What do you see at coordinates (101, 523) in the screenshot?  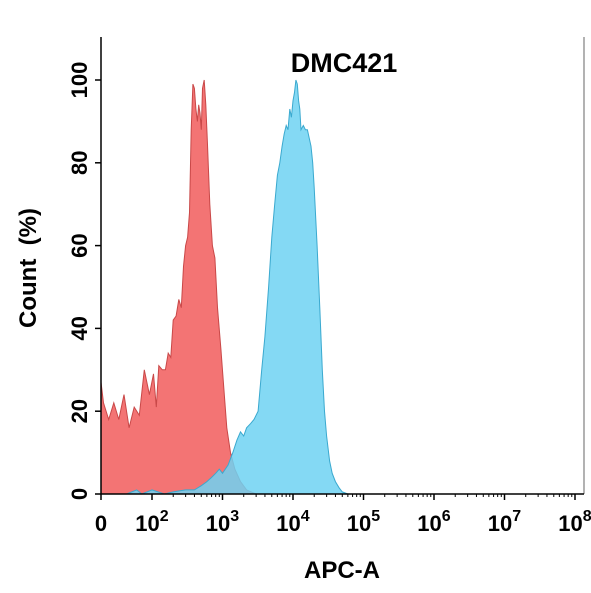 I see `x-tick-label: 0` at bounding box center [101, 523].